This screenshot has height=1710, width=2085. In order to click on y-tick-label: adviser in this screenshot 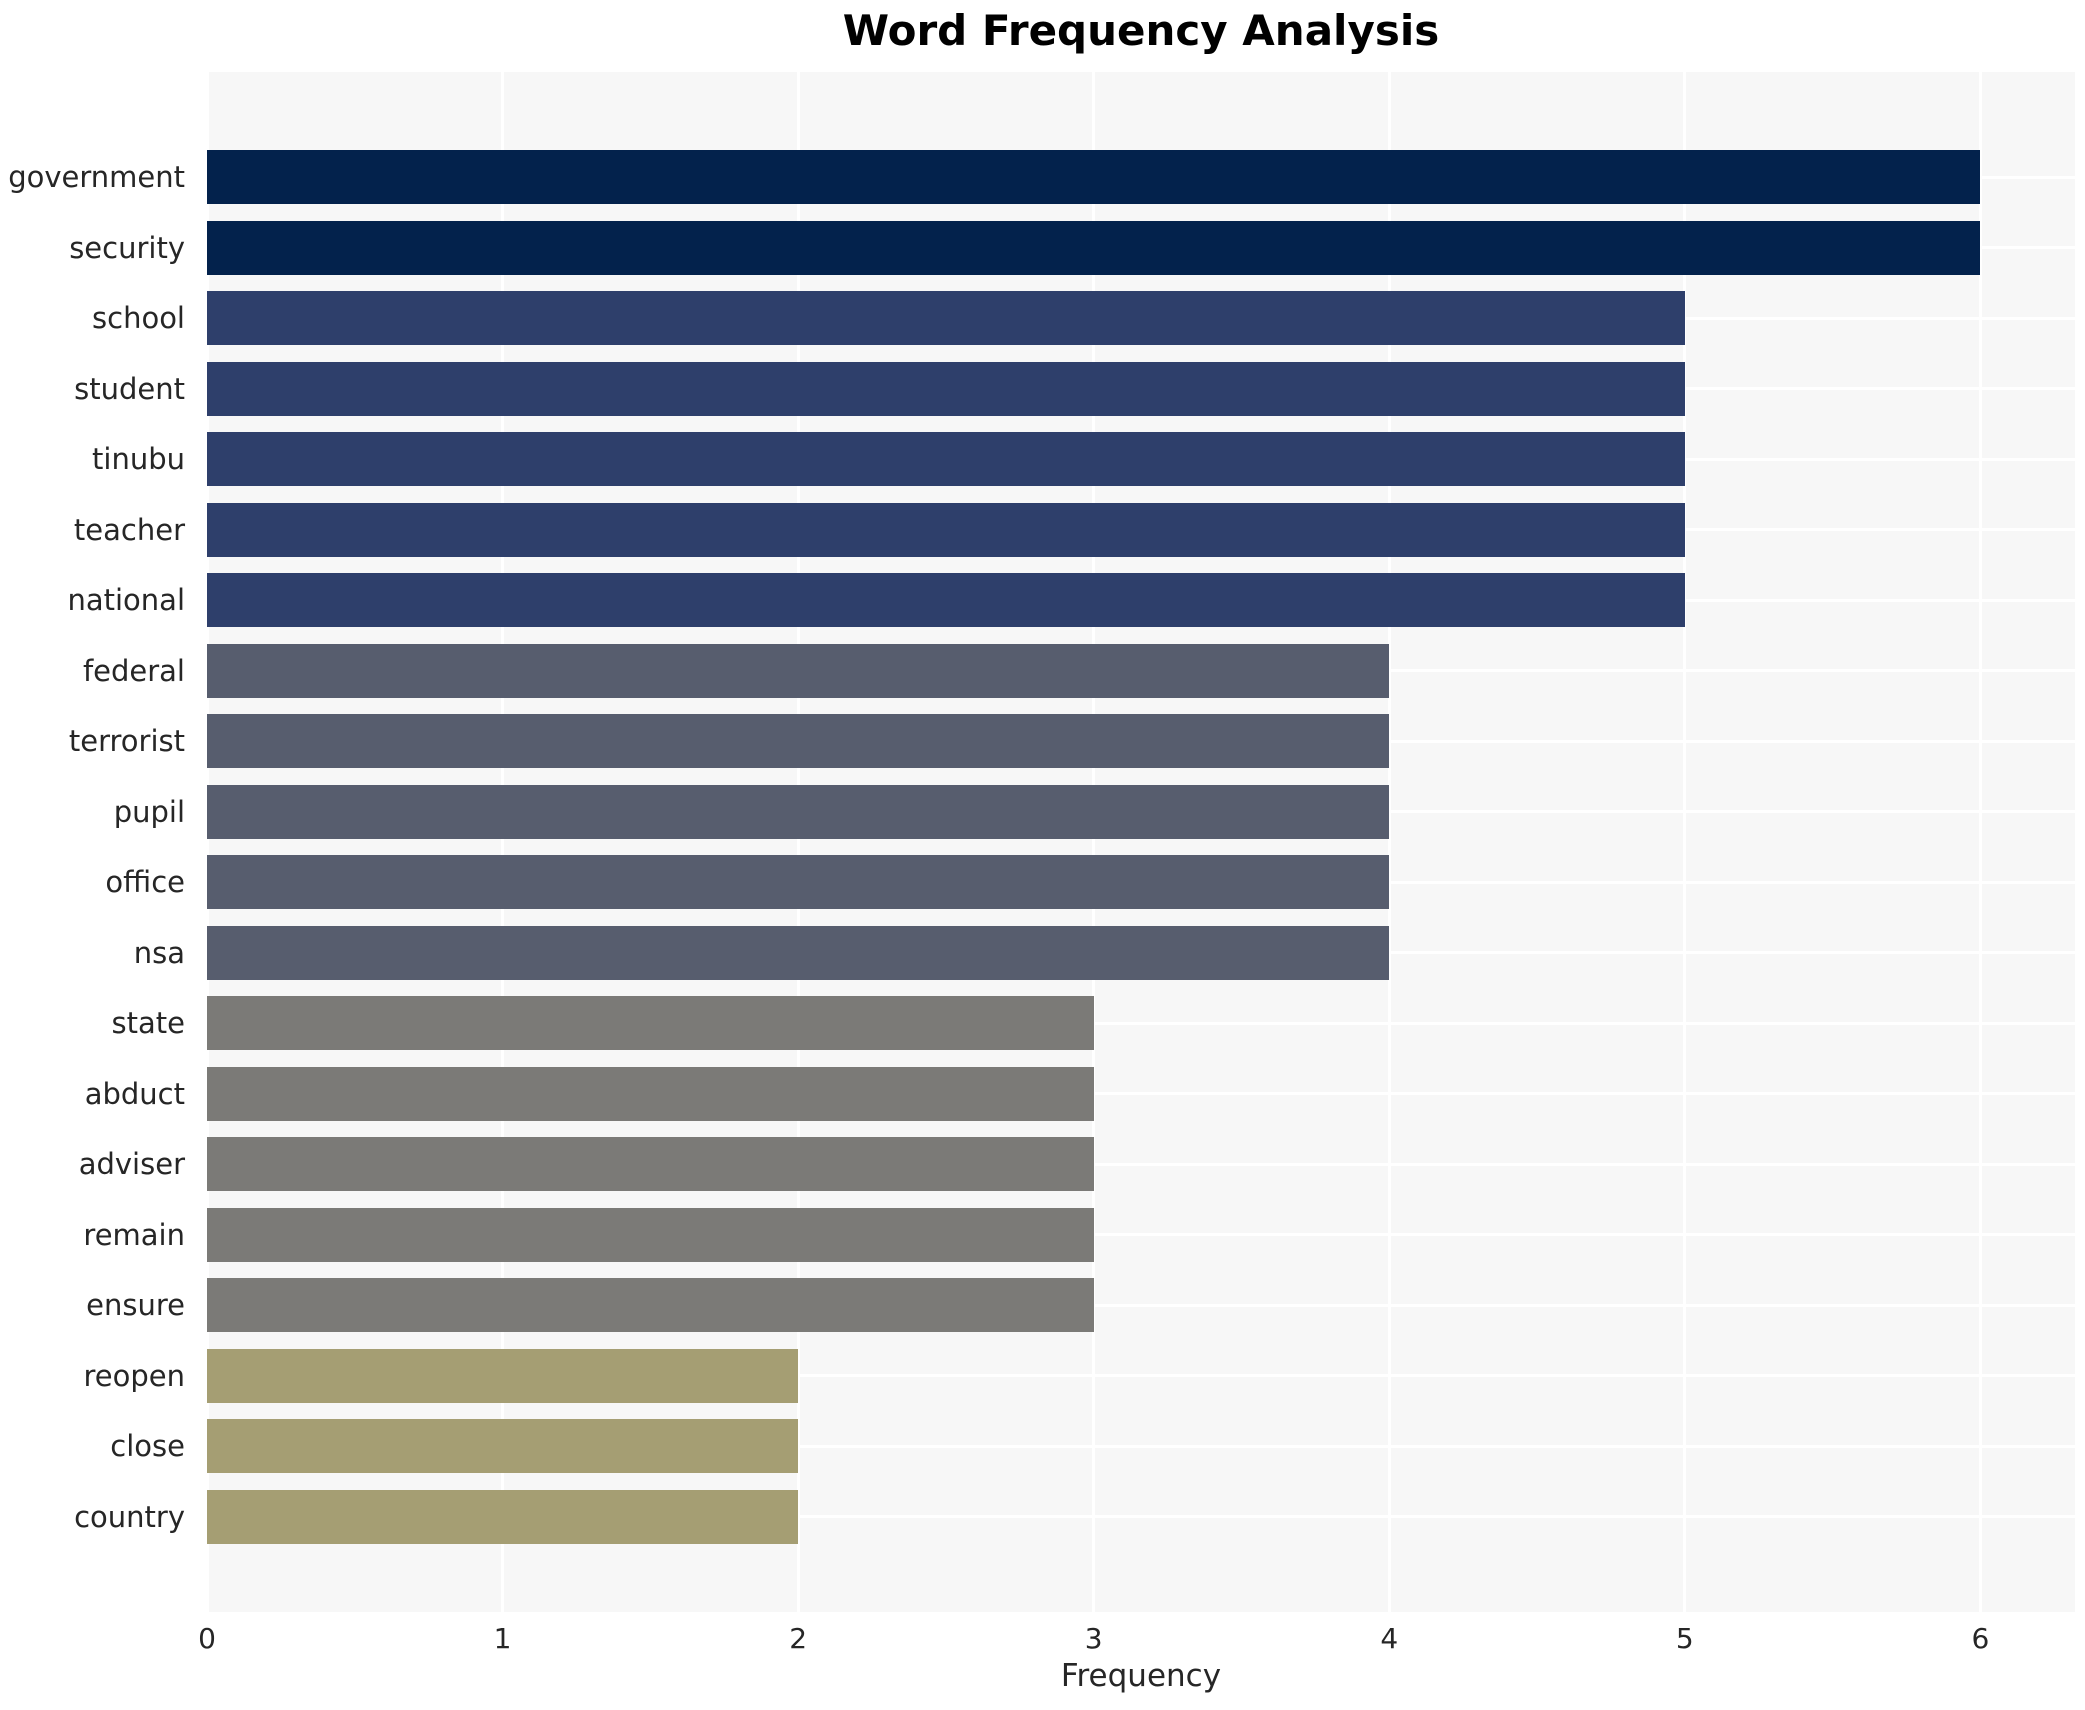, I will do `click(131, 1164)`.